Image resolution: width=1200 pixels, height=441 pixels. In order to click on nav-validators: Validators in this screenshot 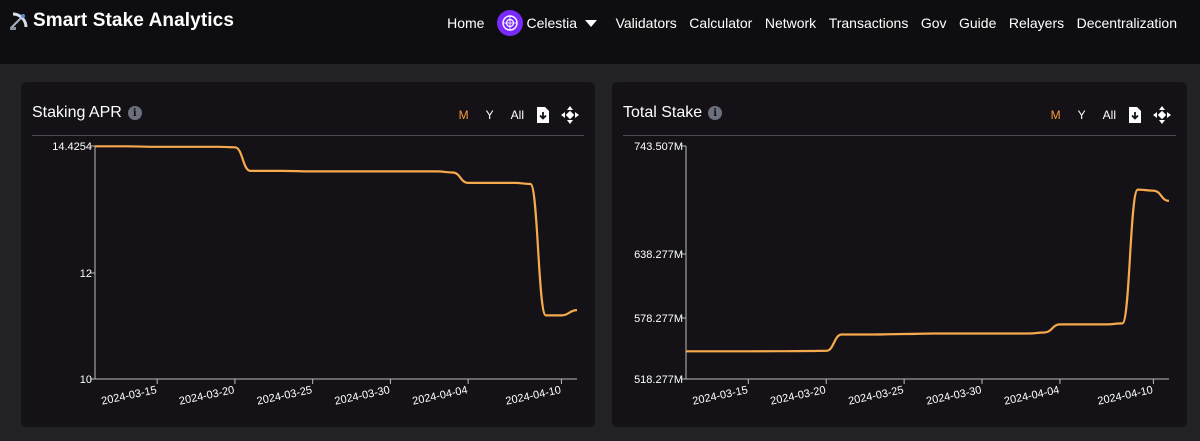, I will do `click(646, 23)`.